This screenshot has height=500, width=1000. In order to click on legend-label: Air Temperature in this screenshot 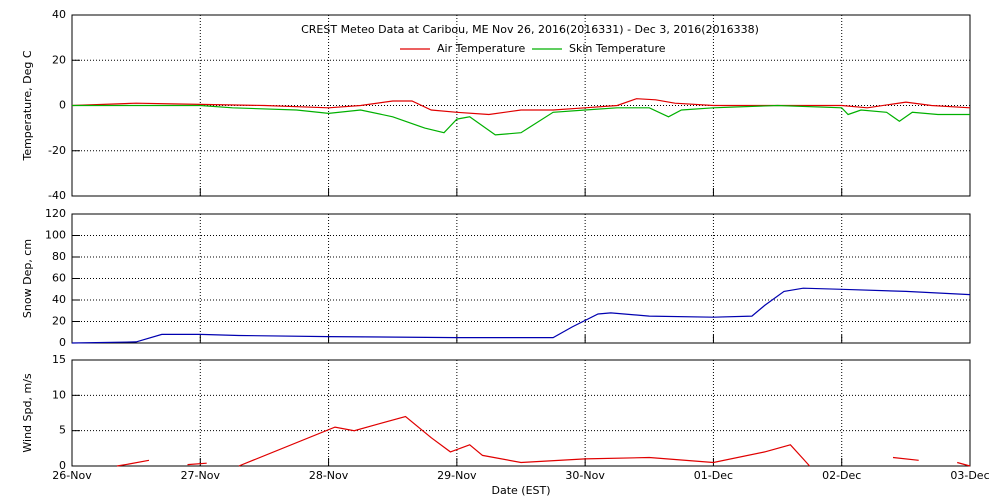, I will do `click(481, 48)`.